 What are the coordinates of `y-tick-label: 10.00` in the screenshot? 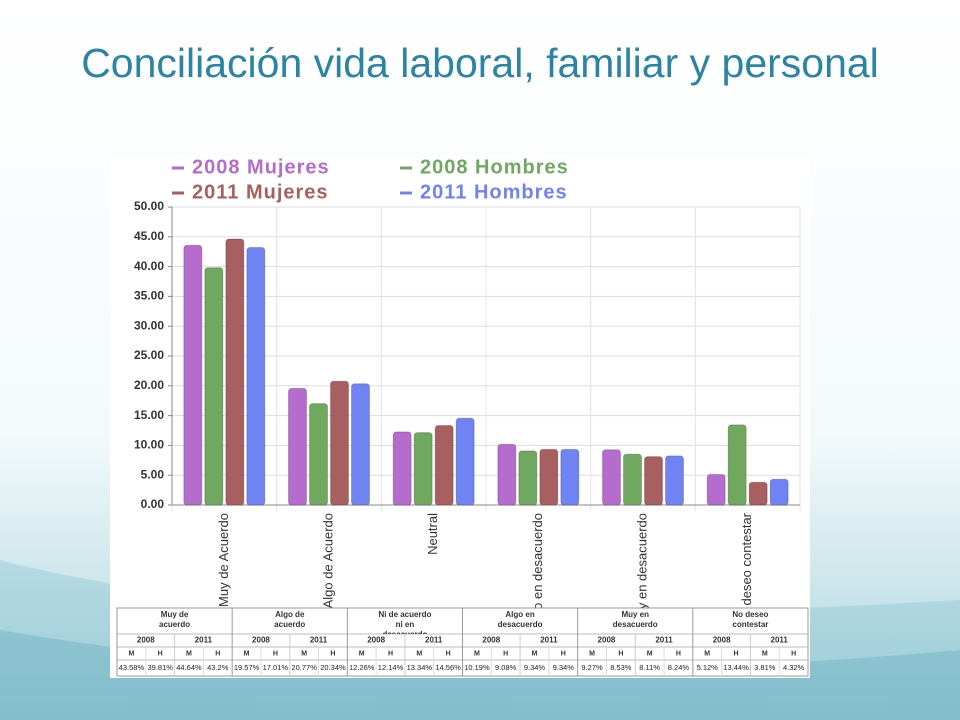 It's located at (149, 445).